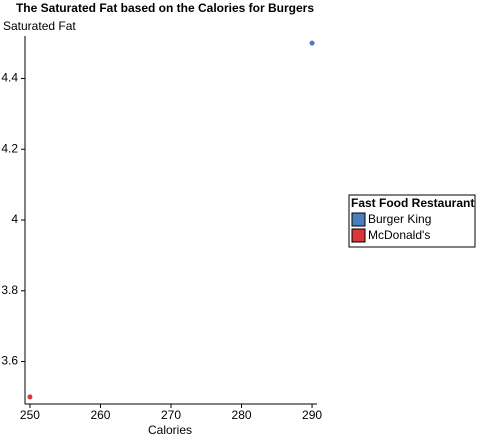 The height and width of the screenshot is (441, 494). What do you see at coordinates (9, 148) in the screenshot?
I see `y-tick-label: 4.2` at bounding box center [9, 148].